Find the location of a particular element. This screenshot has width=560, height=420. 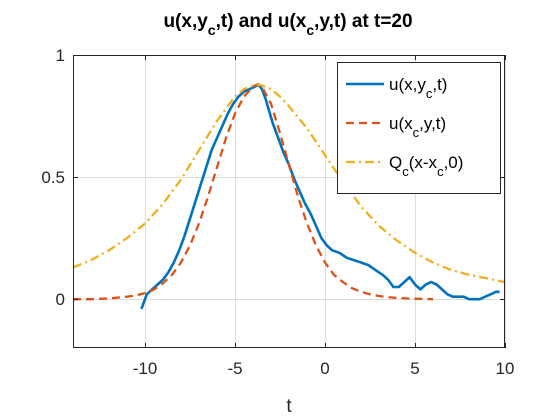

y-tick-label: 1 is located at coordinates (60, 55).